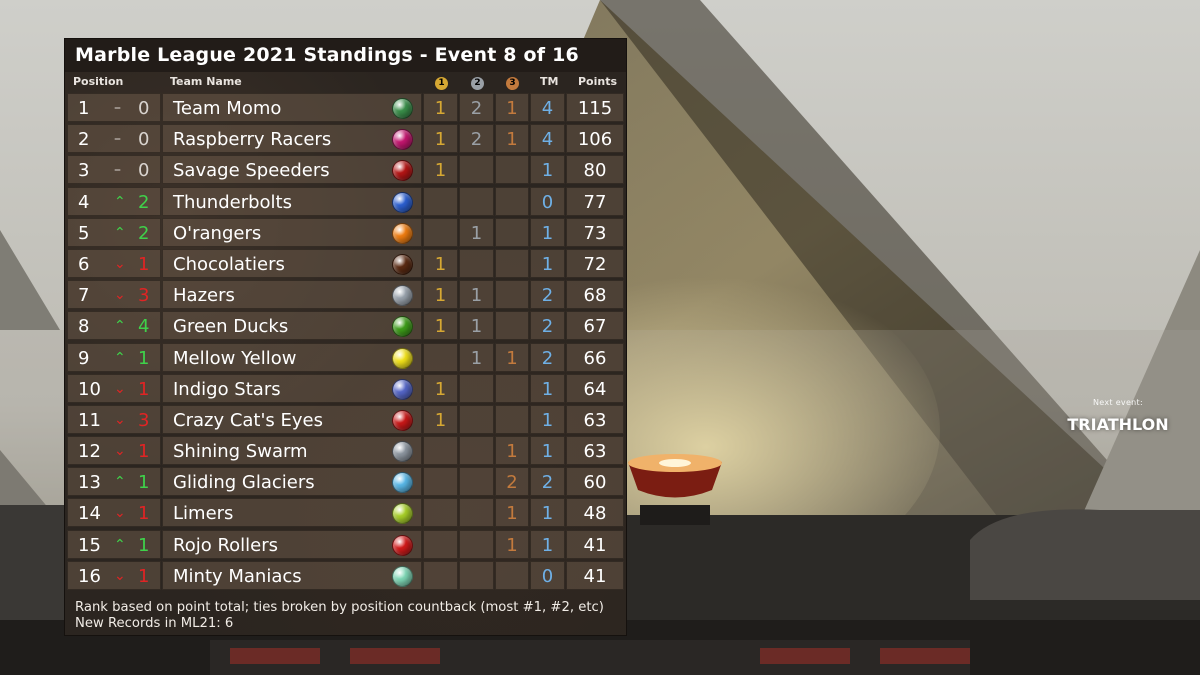 This screenshot has width=1200, height=675. I want to click on points-cell: 48, so click(595, 513).